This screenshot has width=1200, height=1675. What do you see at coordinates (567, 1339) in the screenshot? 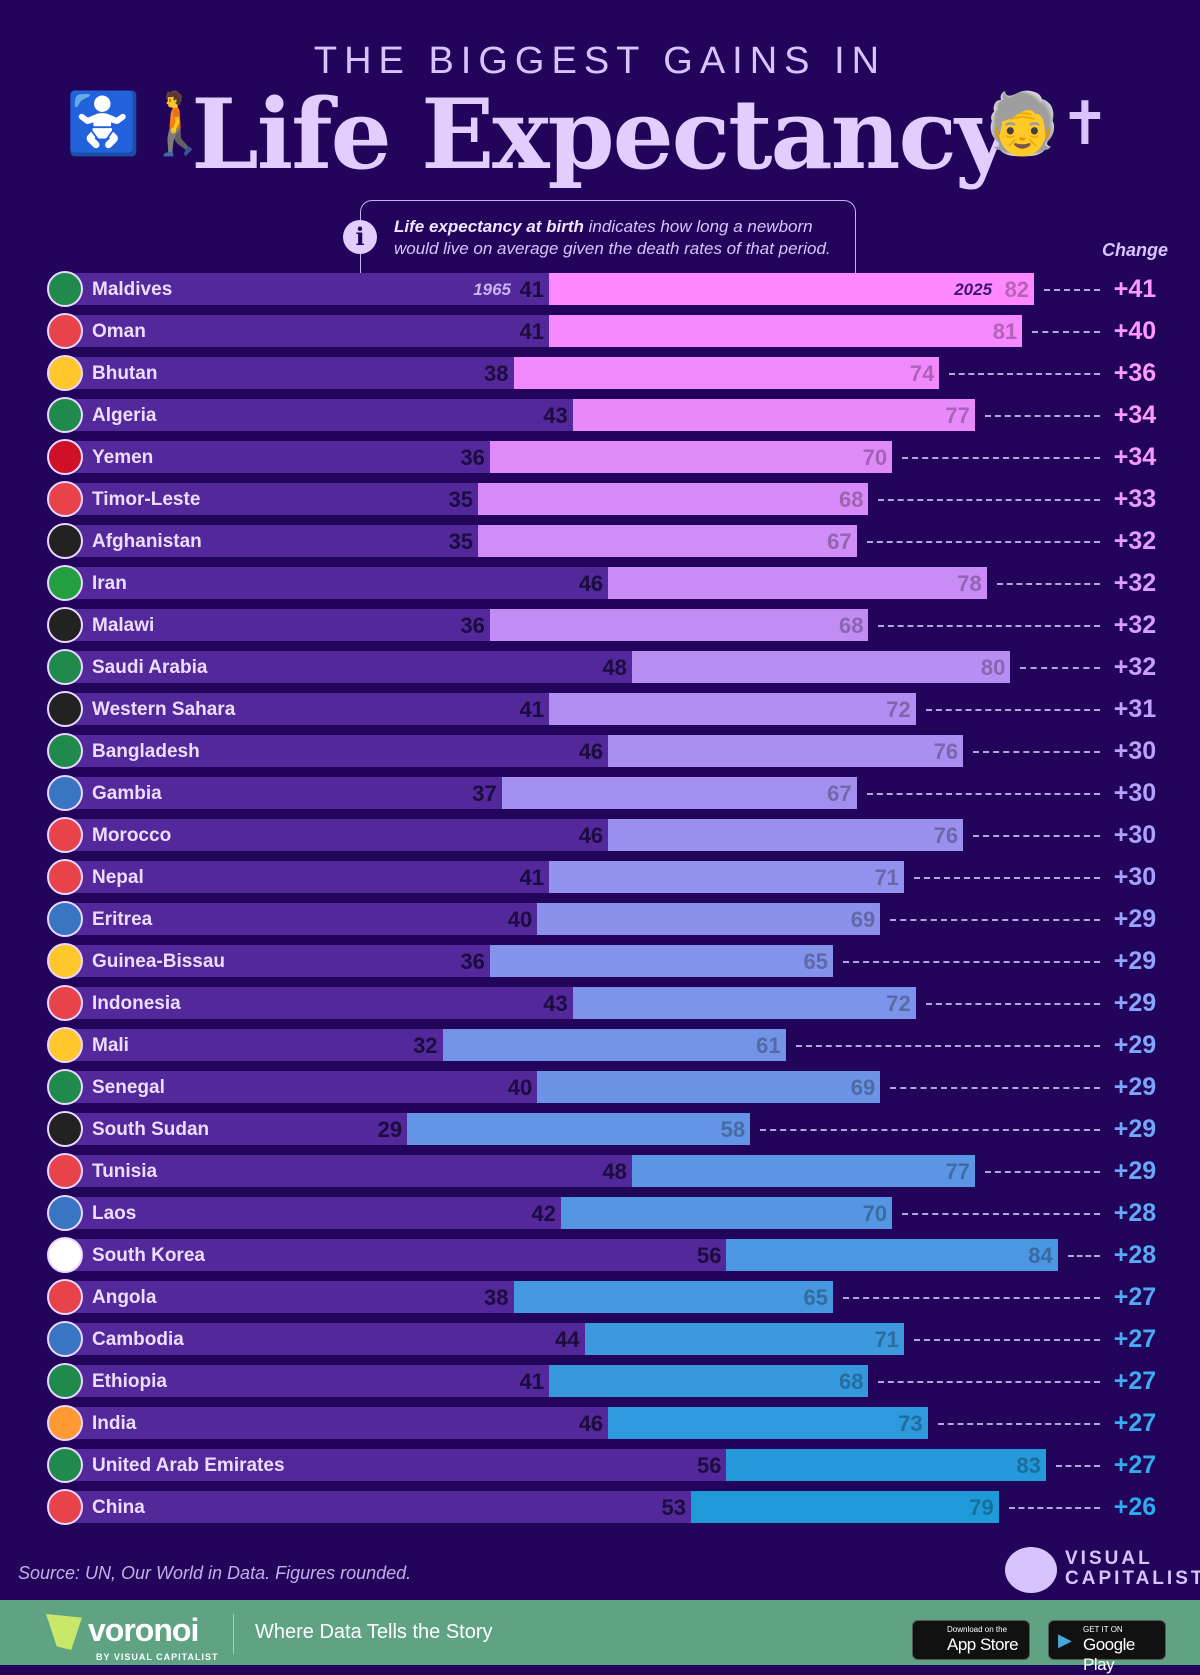
I see `value-1965: 44` at bounding box center [567, 1339].